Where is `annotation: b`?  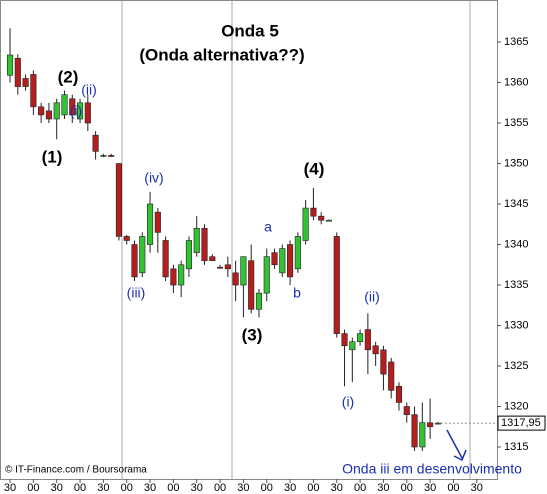 annotation: b is located at coordinates (297, 293).